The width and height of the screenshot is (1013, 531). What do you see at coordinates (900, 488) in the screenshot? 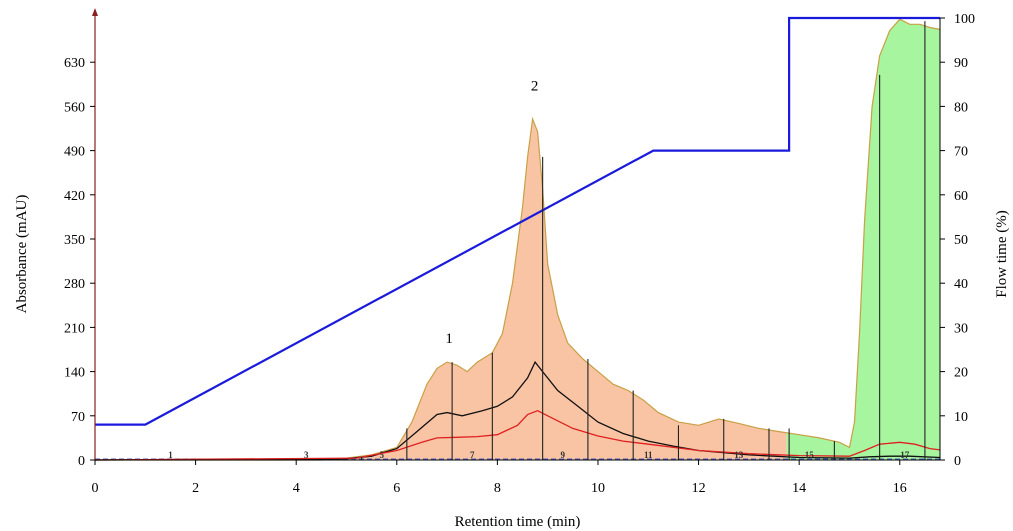
I see `x-tick-label: 16` at bounding box center [900, 488].